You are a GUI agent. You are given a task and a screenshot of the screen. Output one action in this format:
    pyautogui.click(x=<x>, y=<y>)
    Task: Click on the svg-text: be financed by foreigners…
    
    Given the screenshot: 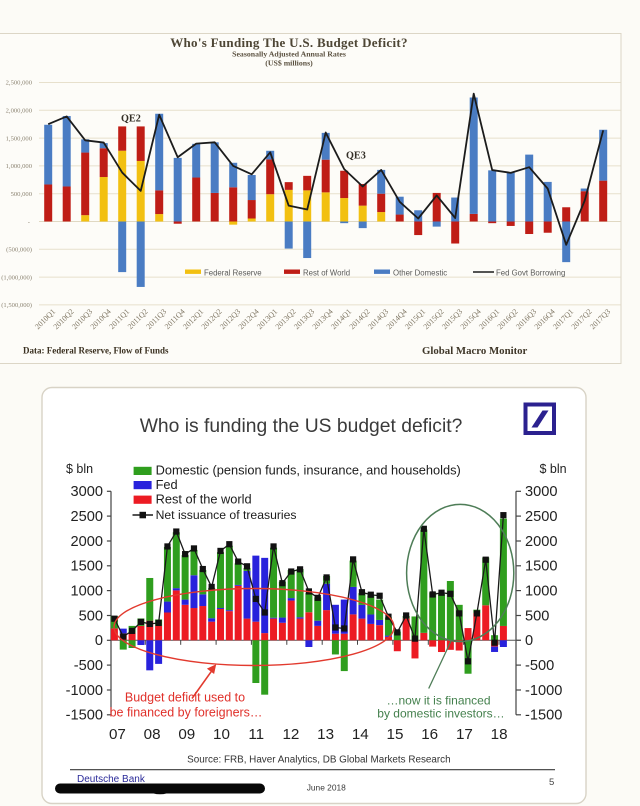 What is the action you would take?
    pyautogui.click(x=186, y=713)
    